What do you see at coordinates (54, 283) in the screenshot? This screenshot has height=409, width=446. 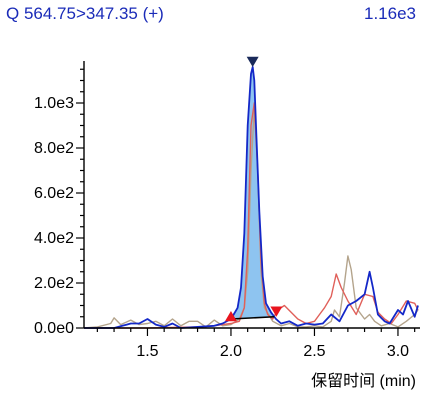 I see `y-tick-label: 2.0e2` at bounding box center [54, 283].